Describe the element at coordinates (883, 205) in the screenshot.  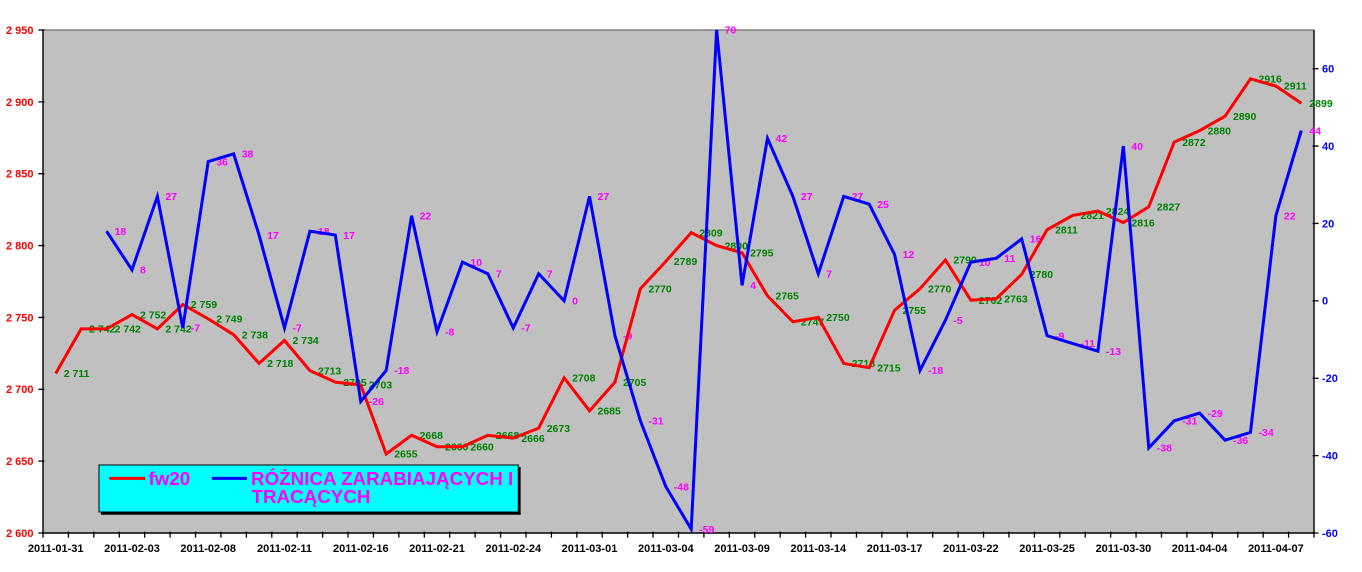
I see `svg-text: 25` at that location.